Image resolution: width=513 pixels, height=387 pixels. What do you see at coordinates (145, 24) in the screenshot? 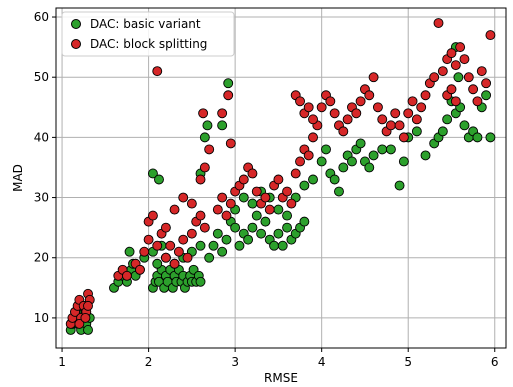
I see `legend-label-basic: DAC: basic variant` at bounding box center [145, 24].